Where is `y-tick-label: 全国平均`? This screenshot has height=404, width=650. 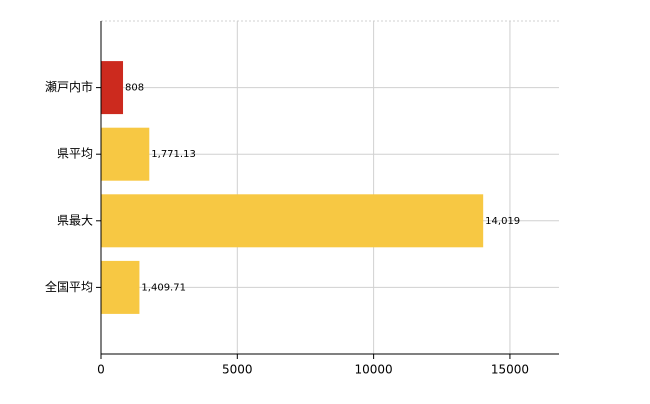
y-tick-label: 全国平均 is located at coordinates (69, 286).